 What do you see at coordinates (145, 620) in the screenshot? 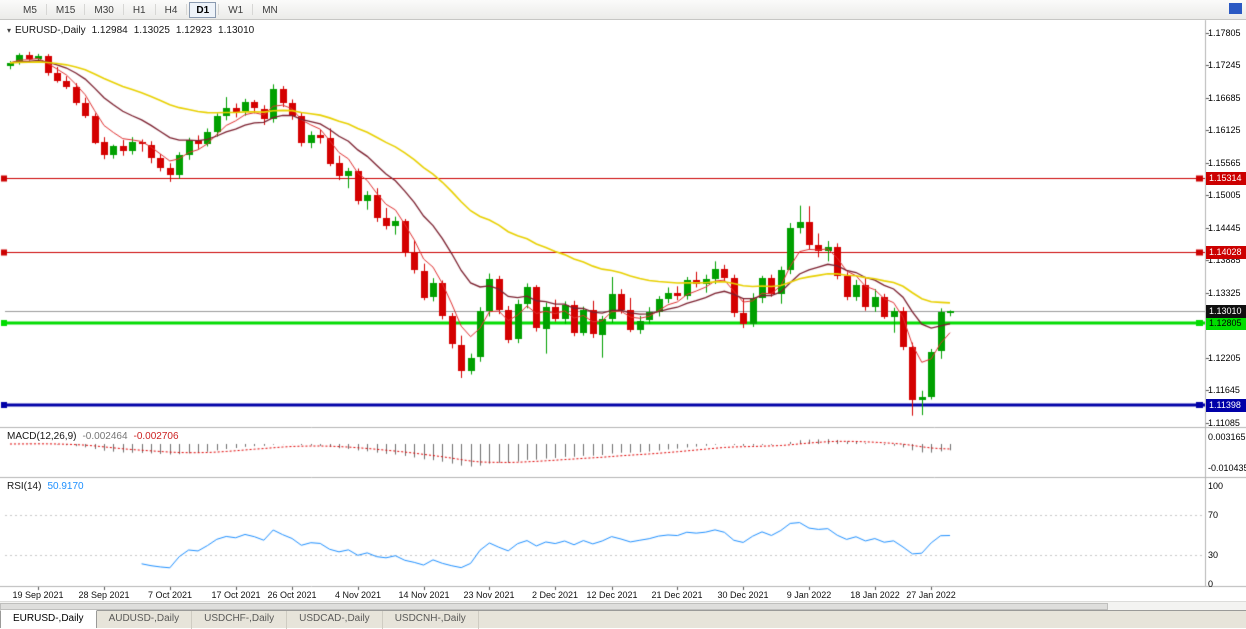
I see `tab-audusd-daily: AUDUSD-,Daily` at bounding box center [145, 620].